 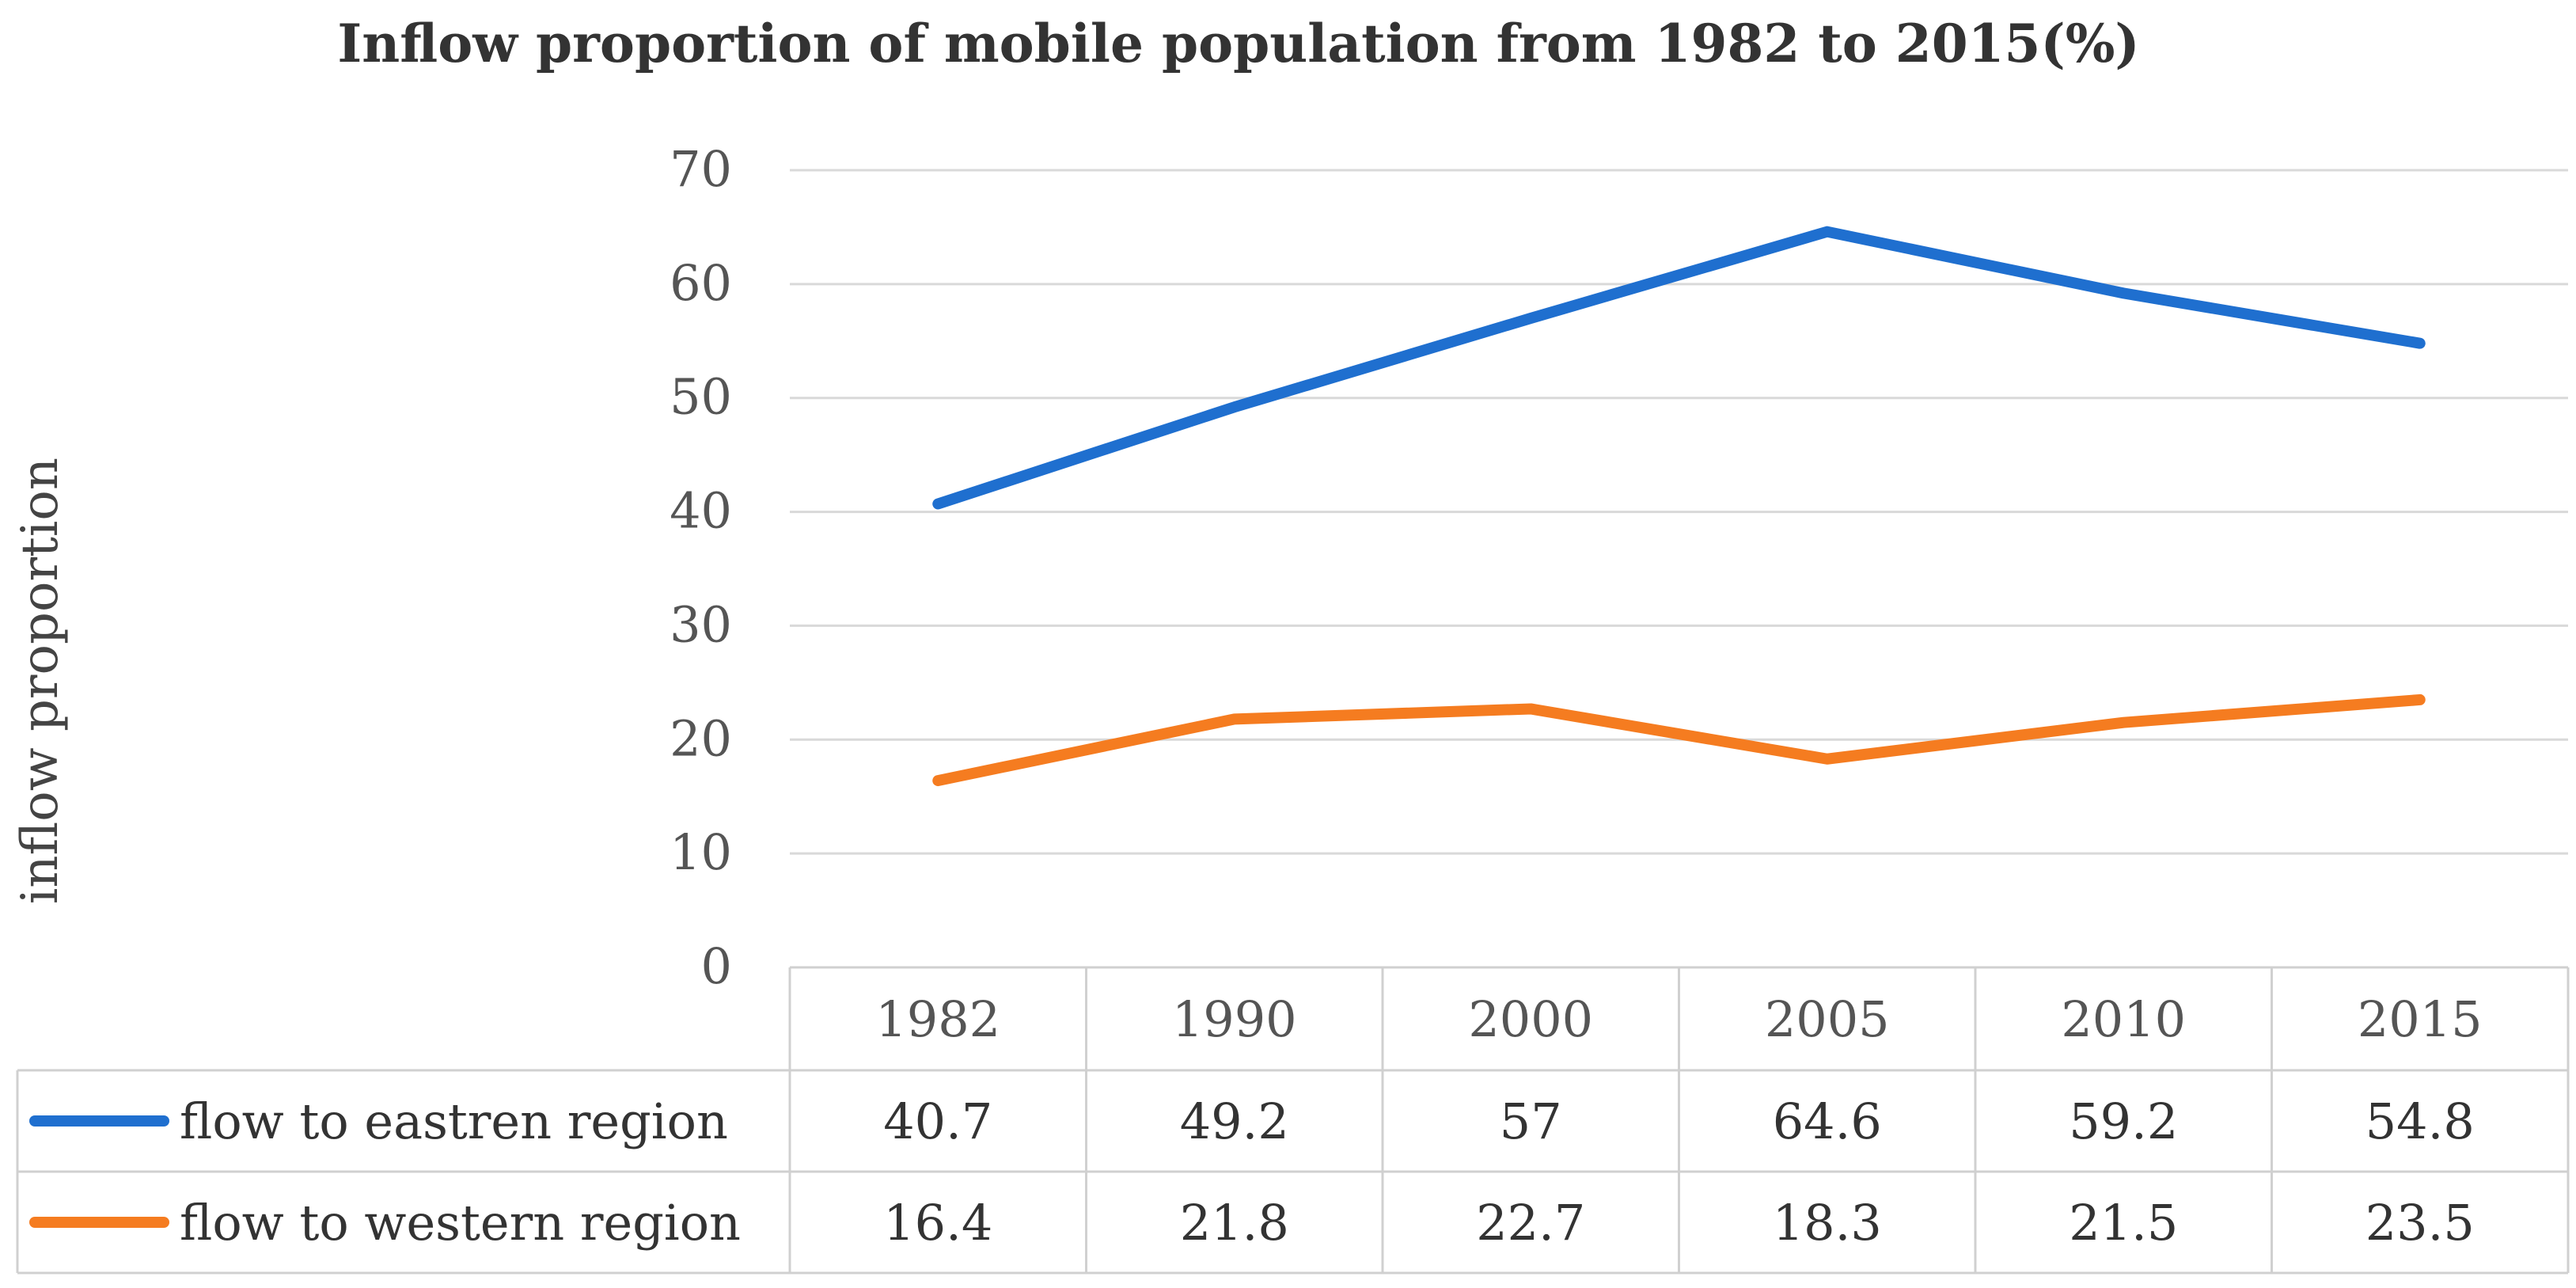 What do you see at coordinates (701, 624) in the screenshot?
I see `y-tick-label: 30` at bounding box center [701, 624].